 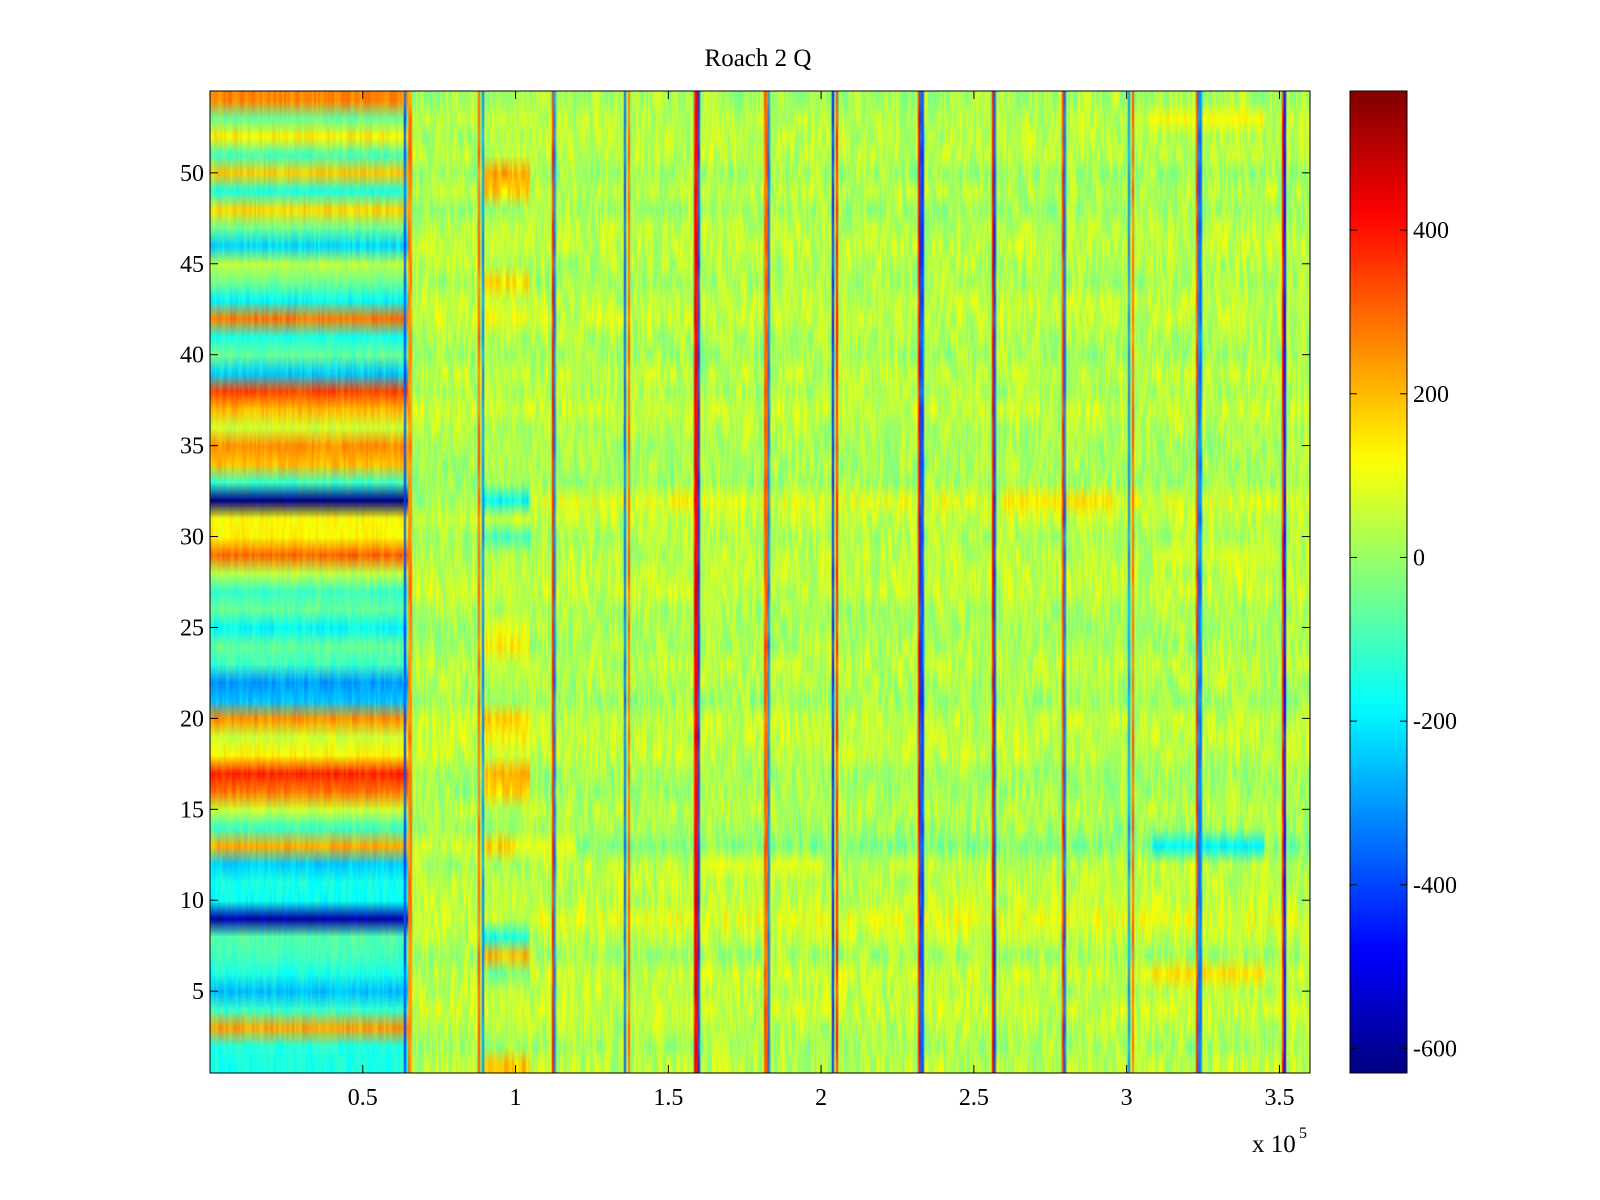 What do you see at coordinates (1435, 886) in the screenshot?
I see `colorbar-tick-label: -400` at bounding box center [1435, 886].